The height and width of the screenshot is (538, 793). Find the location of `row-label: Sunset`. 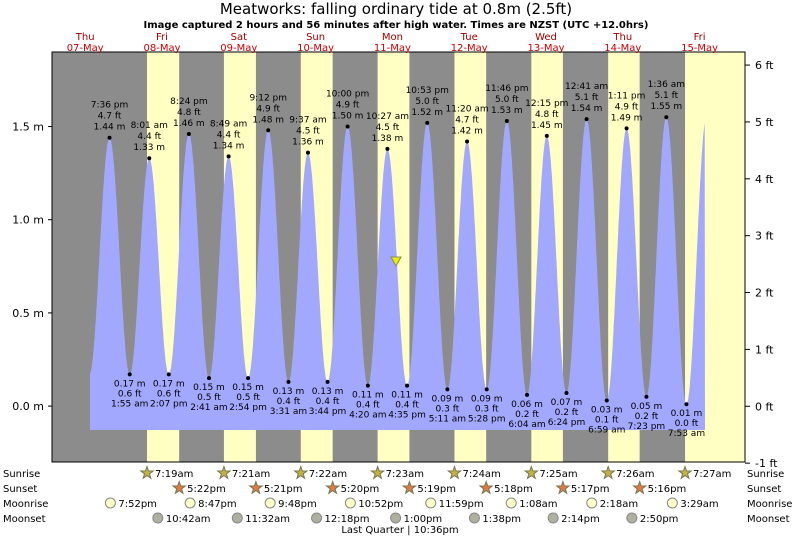

row-label: Sunset is located at coordinates (764, 489).